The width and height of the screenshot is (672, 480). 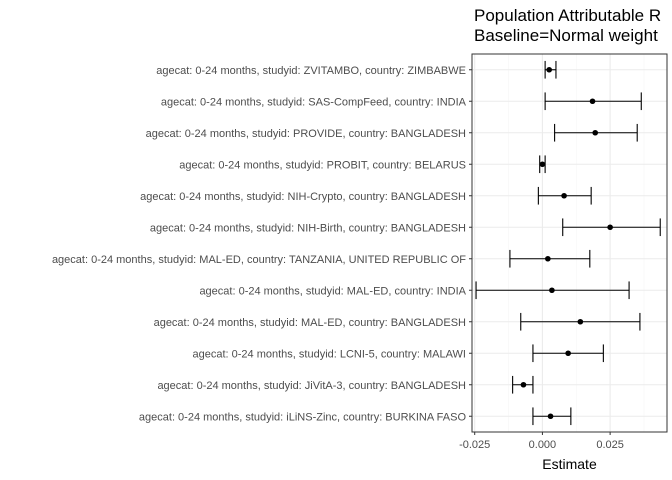 What do you see at coordinates (610, 445) in the screenshot?
I see `x-tick-label-2: 0.025` at bounding box center [610, 445].